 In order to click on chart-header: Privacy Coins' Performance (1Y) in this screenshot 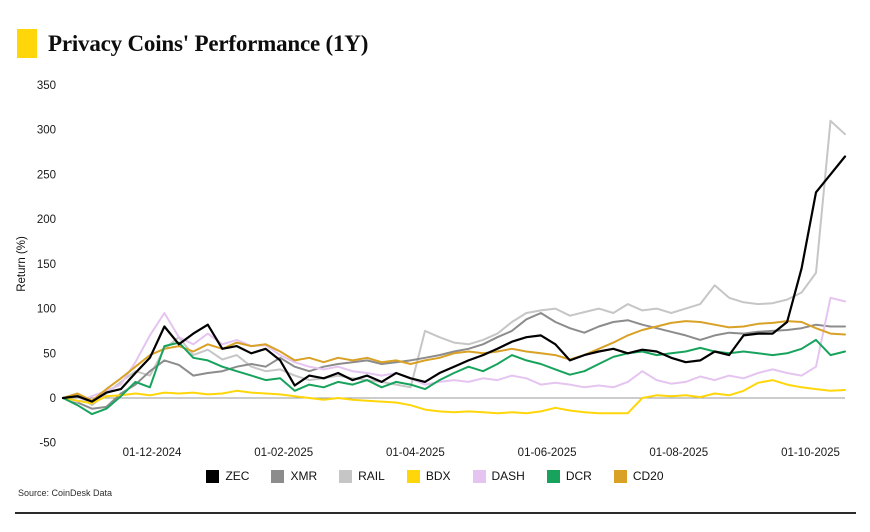, I will do `click(192, 43)`.